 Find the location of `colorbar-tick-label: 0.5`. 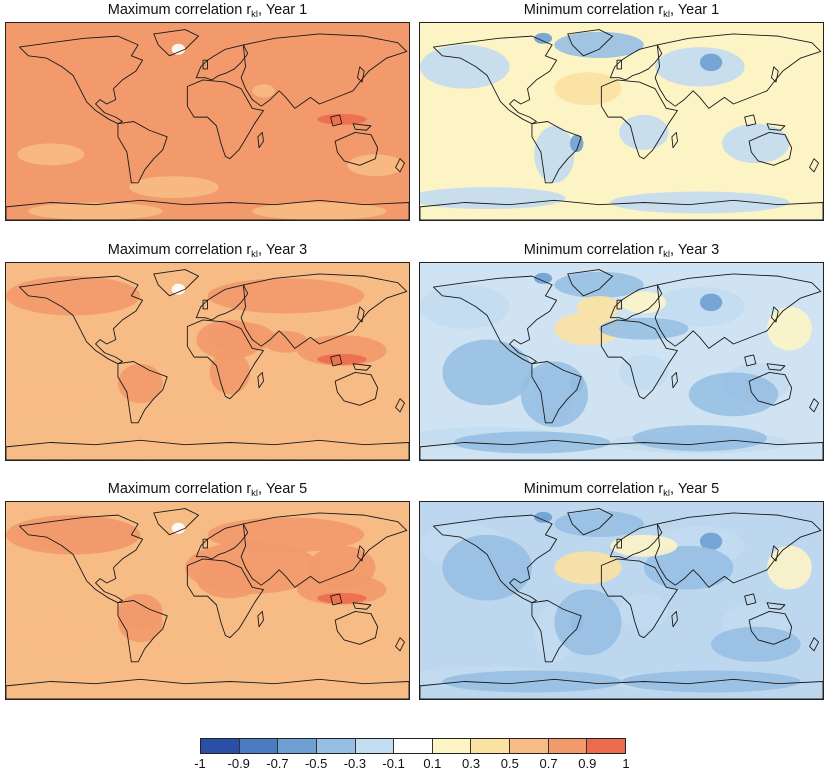

colorbar-tick-label: 0.5 is located at coordinates (509, 763).